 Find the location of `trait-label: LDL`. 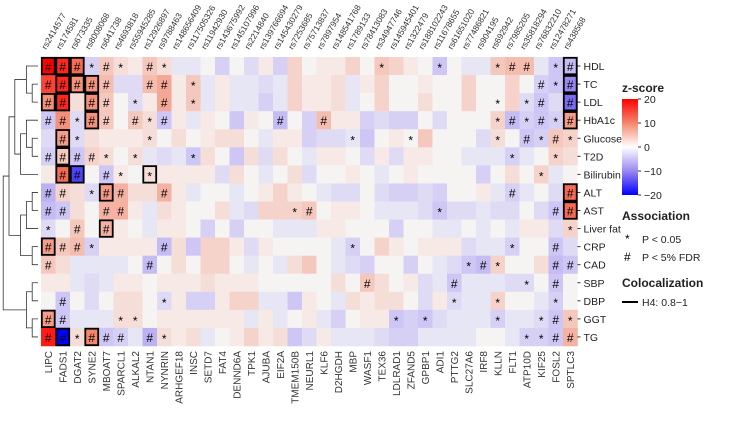

trait-label: LDL is located at coordinates (593, 103).